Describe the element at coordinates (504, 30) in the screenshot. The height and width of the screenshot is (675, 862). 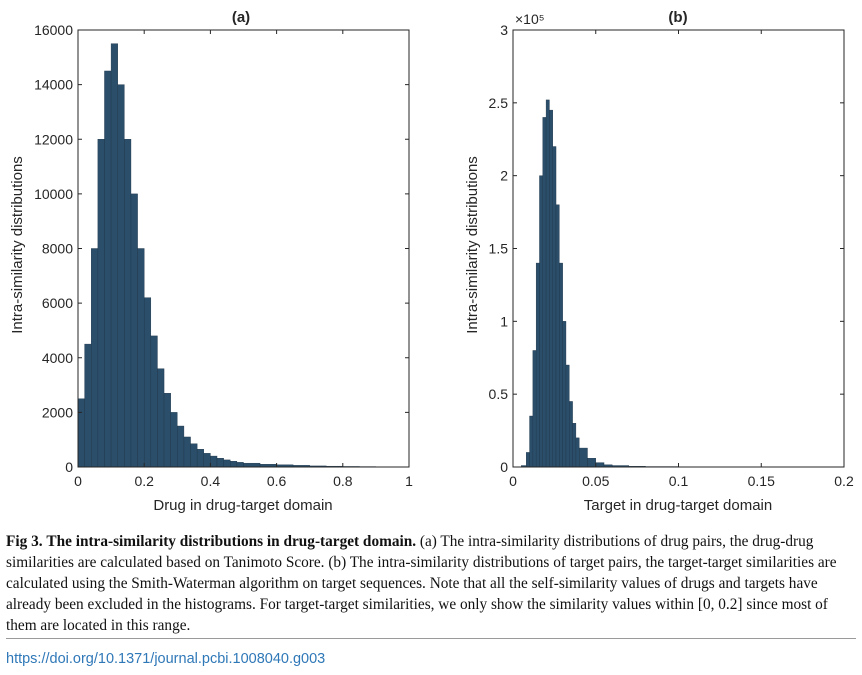
I see `y-tick-label: 3` at that location.